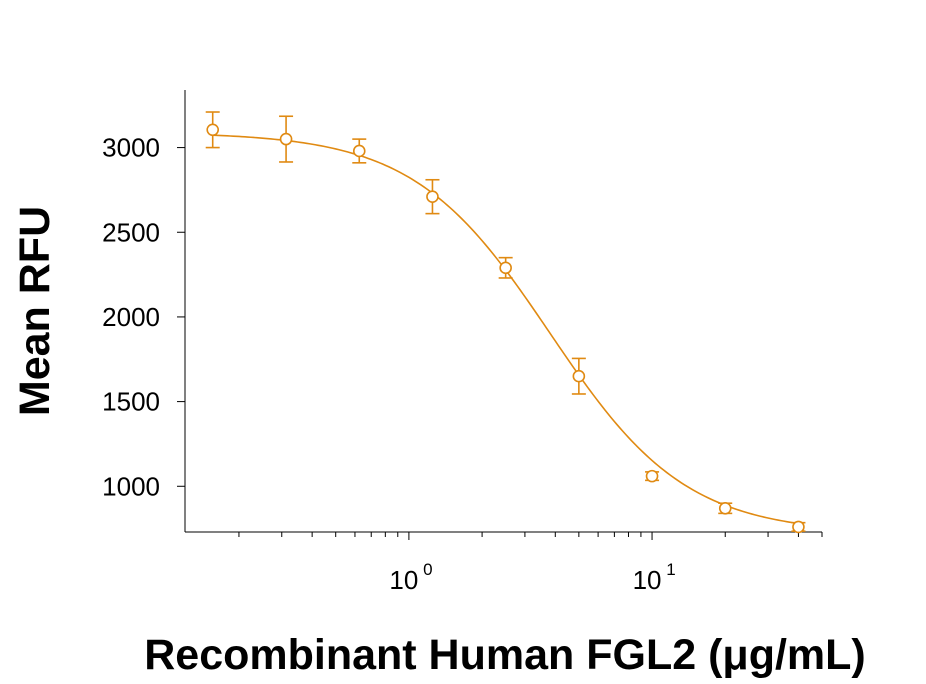  What do you see at coordinates (131, 486) in the screenshot?
I see `y-tick-label: 1000` at bounding box center [131, 486].